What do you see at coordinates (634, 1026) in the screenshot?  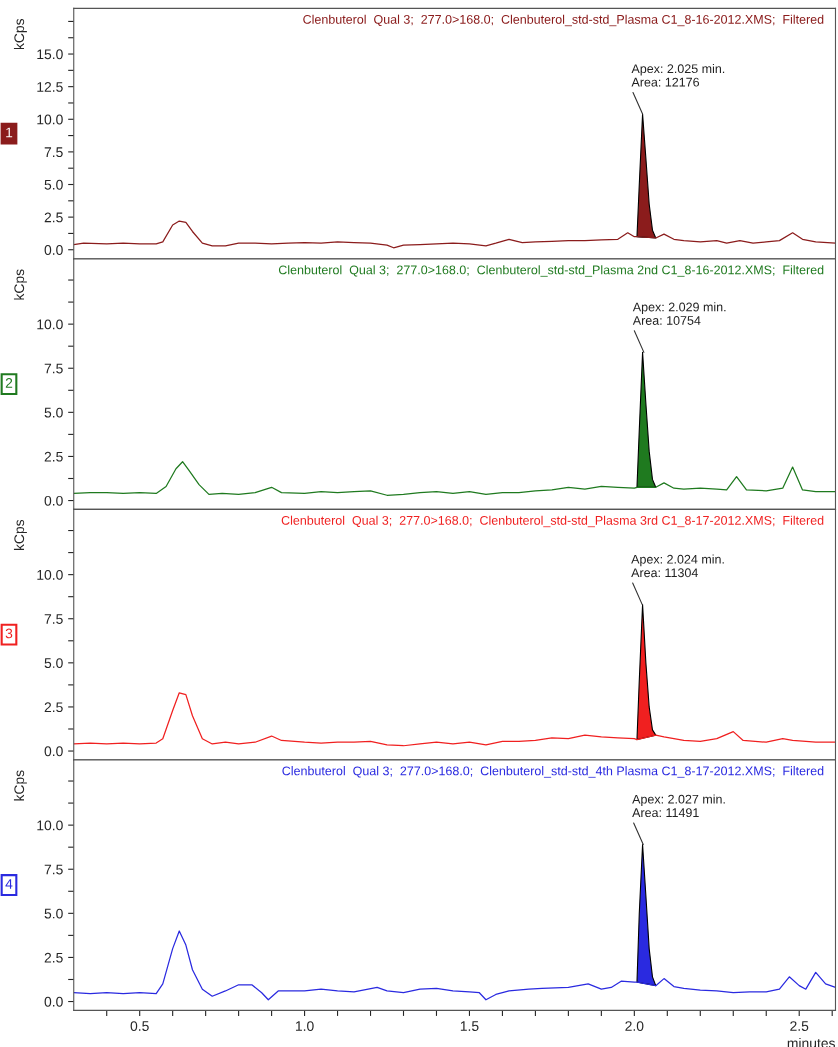 I see `x-tick-label: 2.0` at bounding box center [634, 1026].